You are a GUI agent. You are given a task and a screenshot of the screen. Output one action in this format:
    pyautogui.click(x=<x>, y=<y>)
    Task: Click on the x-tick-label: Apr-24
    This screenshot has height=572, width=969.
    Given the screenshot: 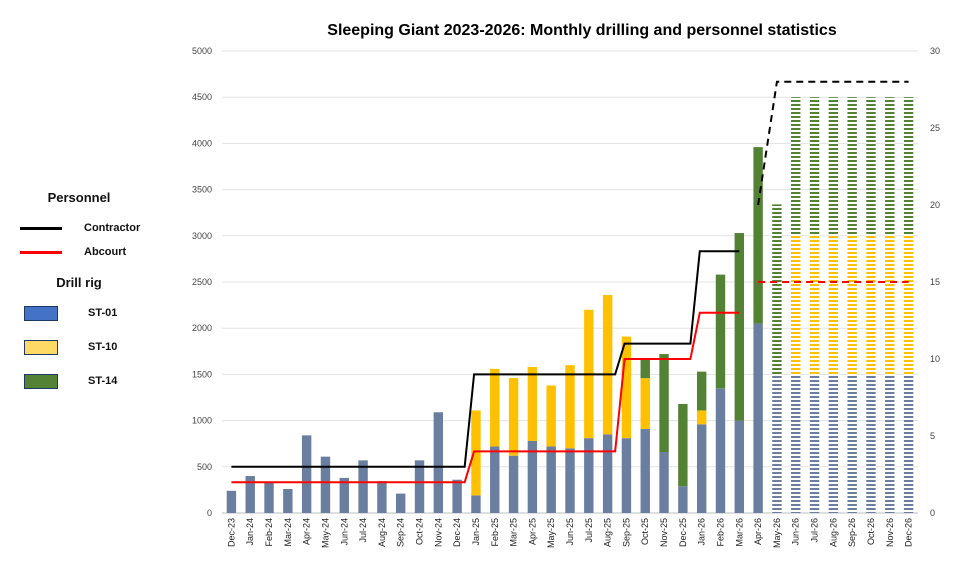 What is the action you would take?
    pyautogui.click(x=307, y=531)
    